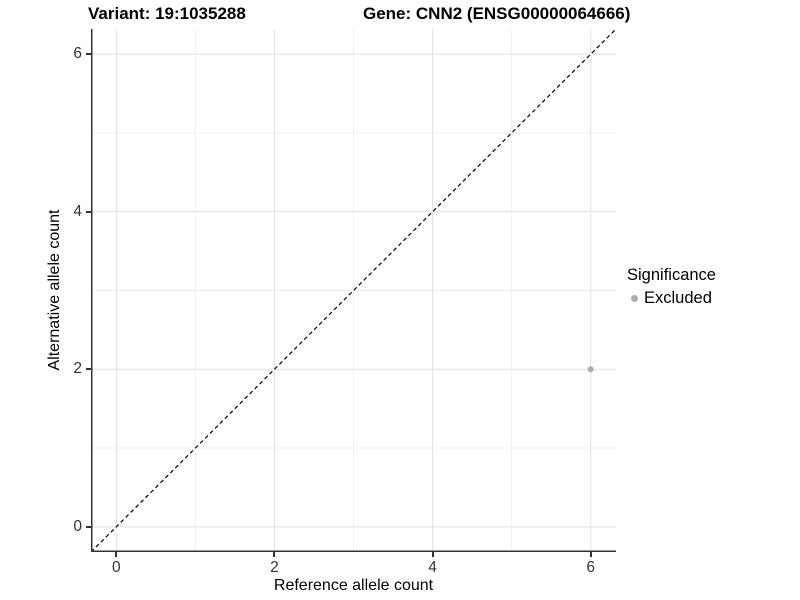  I want to click on variant-title: Variant: 19:1035288, so click(167, 13).